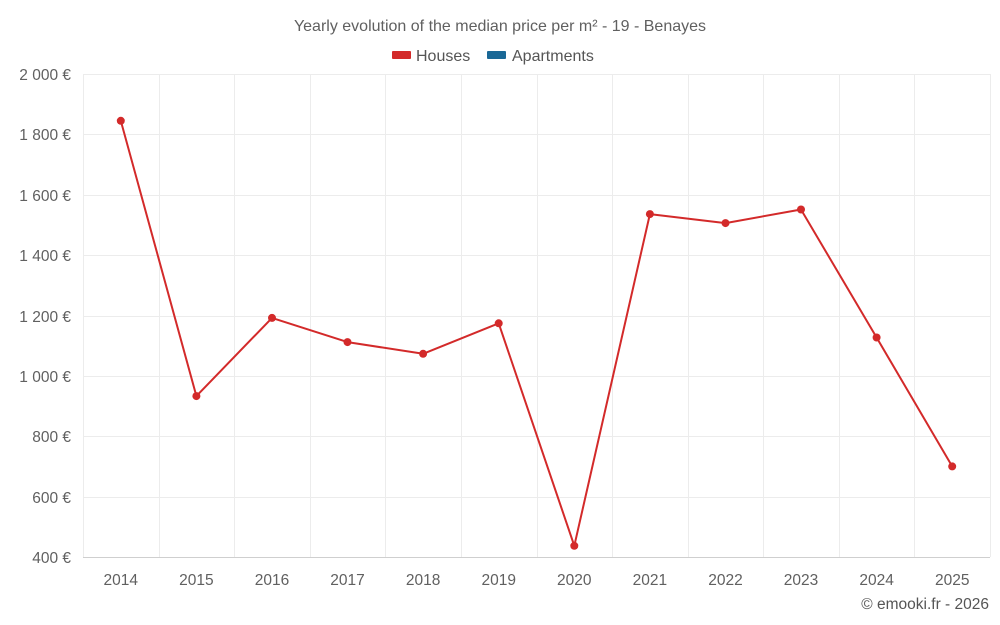 The width and height of the screenshot is (1000, 625). I want to click on x-tick-label: 2019, so click(498, 580).